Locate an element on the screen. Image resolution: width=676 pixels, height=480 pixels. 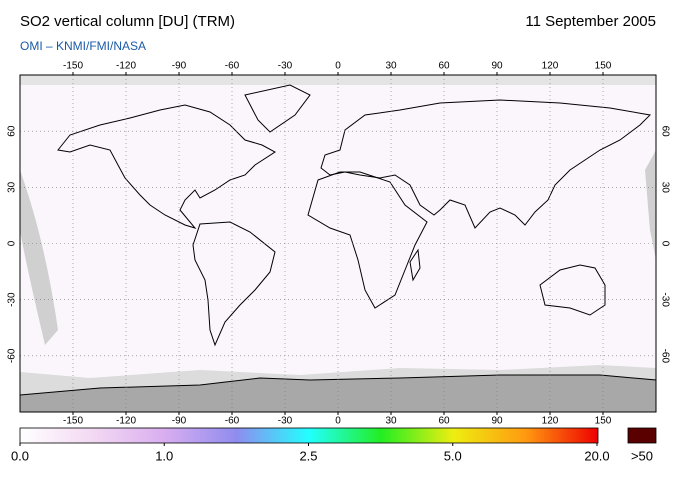
colorbar-label: >50 is located at coordinates (642, 455).